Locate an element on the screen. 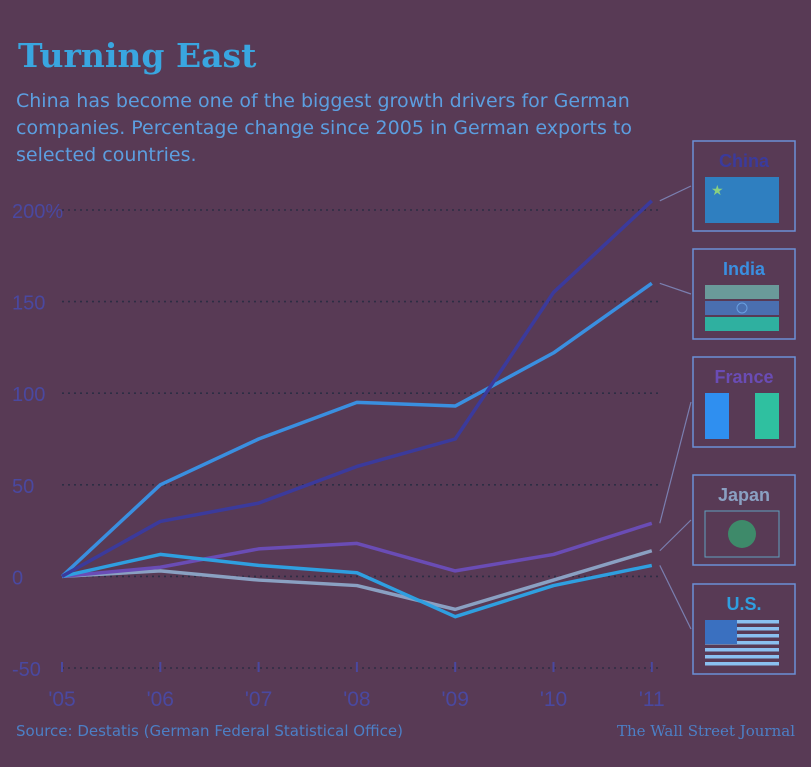  legend-box-us is located at coordinates (744, 629).